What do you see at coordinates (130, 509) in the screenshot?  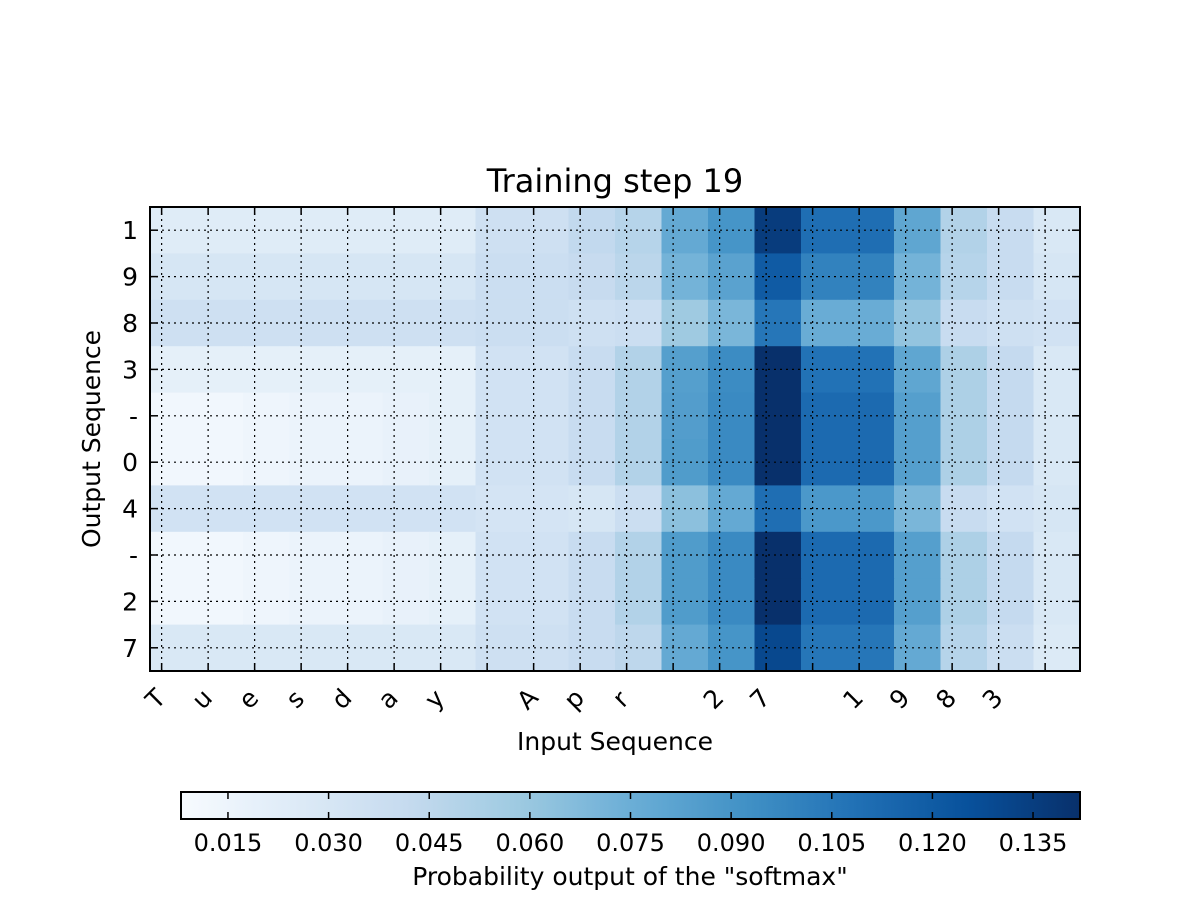 I see `y-tick-label: 4` at bounding box center [130, 509].